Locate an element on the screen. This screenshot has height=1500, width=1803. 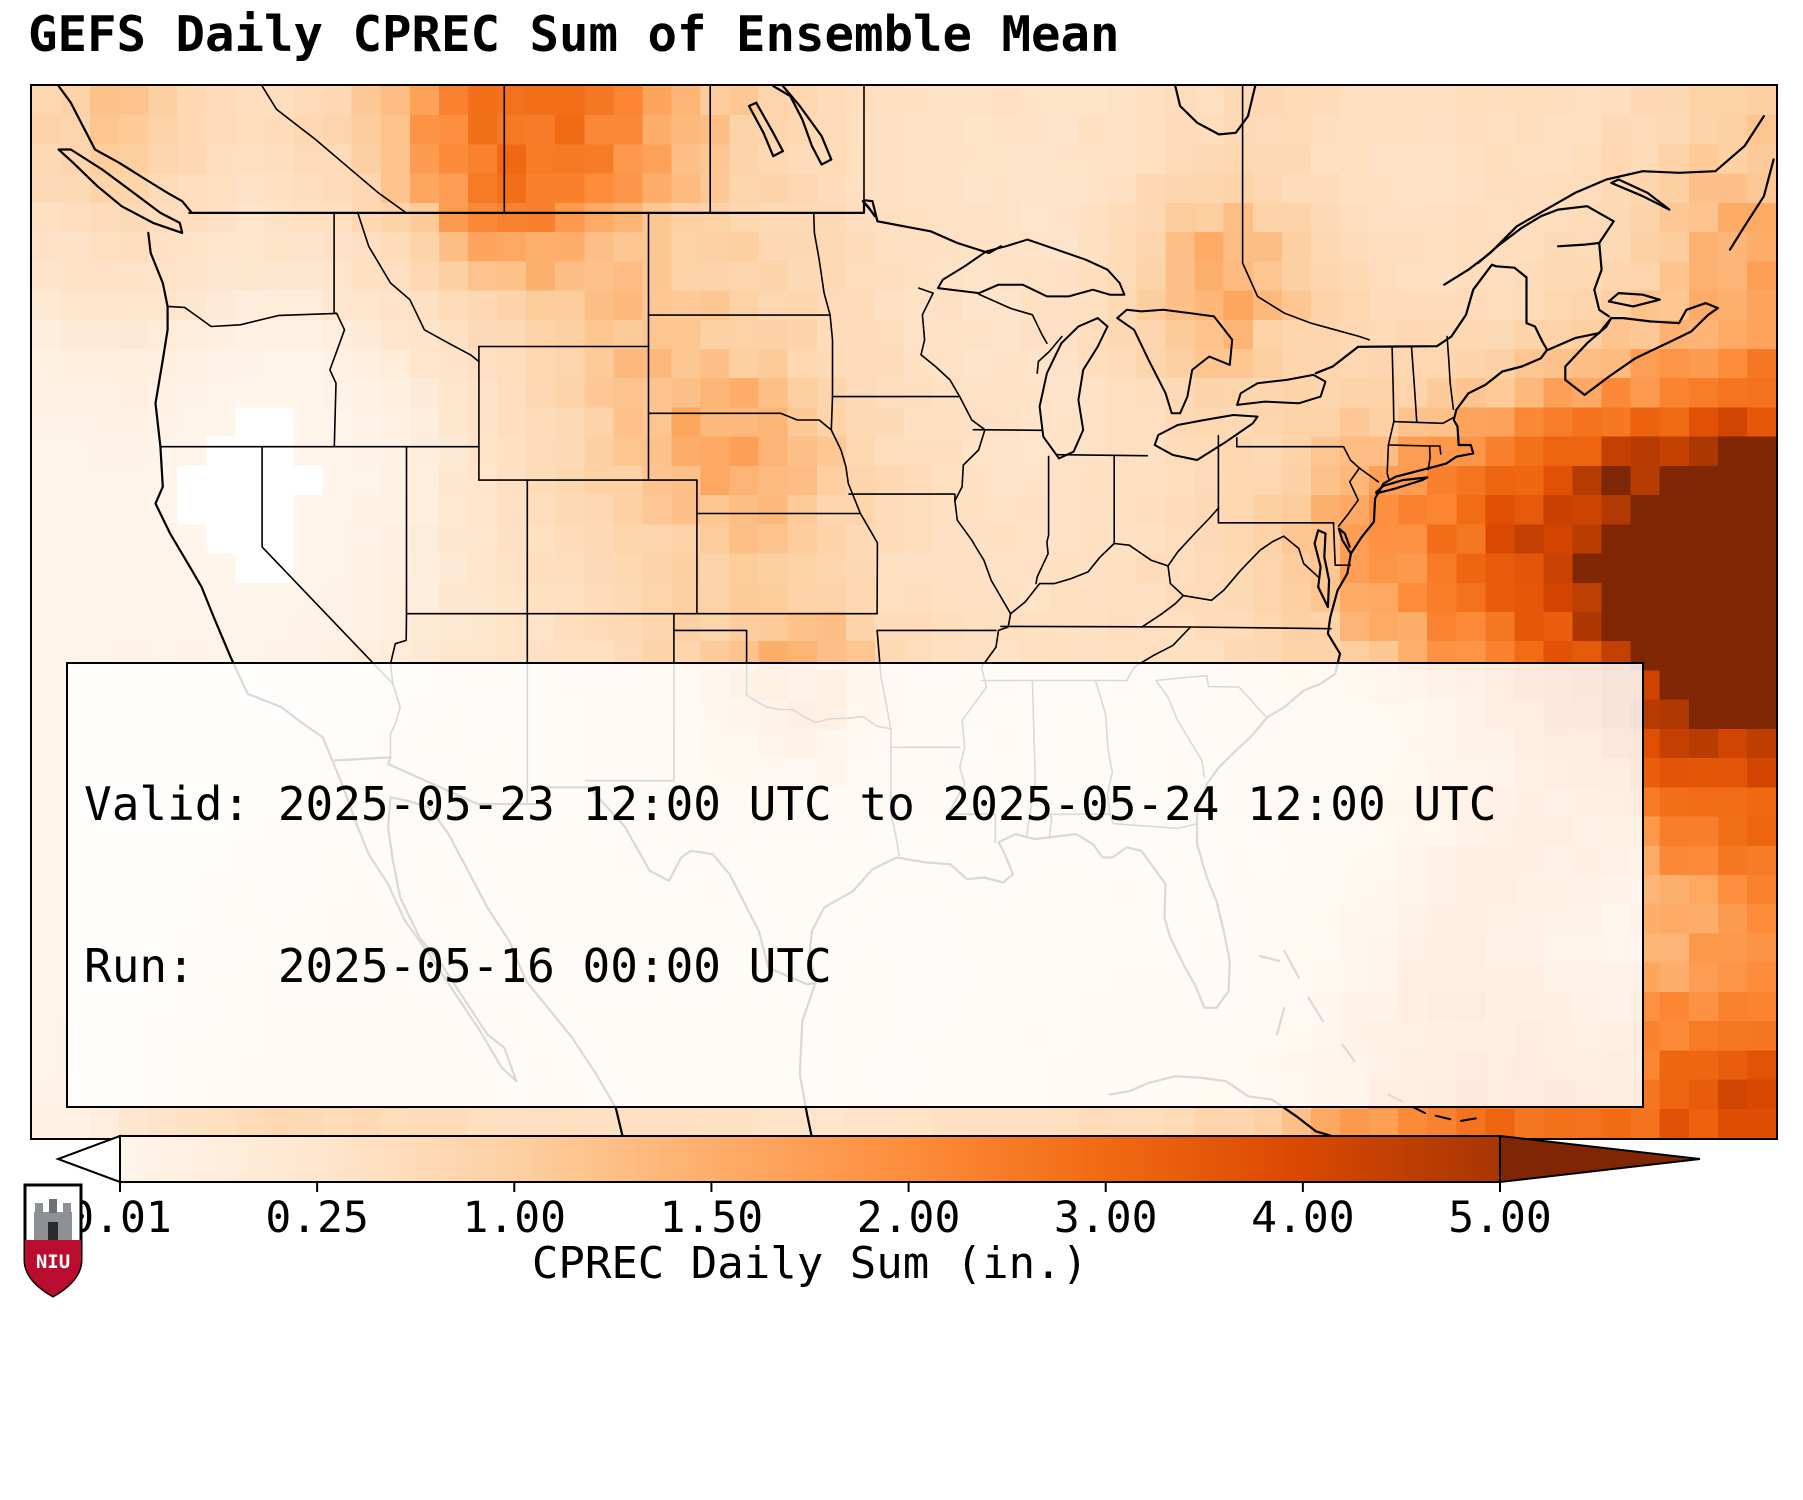
niu-banner is located at coordinates (53, 1268).